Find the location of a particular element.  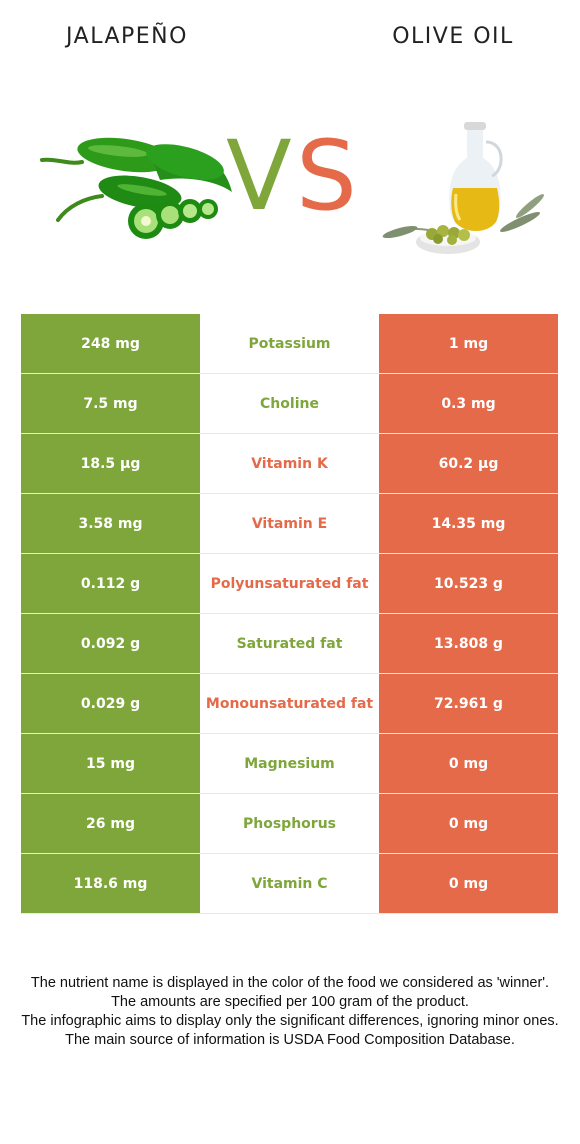

table-row: 0.092 g Saturated fat 13.808 g is located at coordinates (289, 644).